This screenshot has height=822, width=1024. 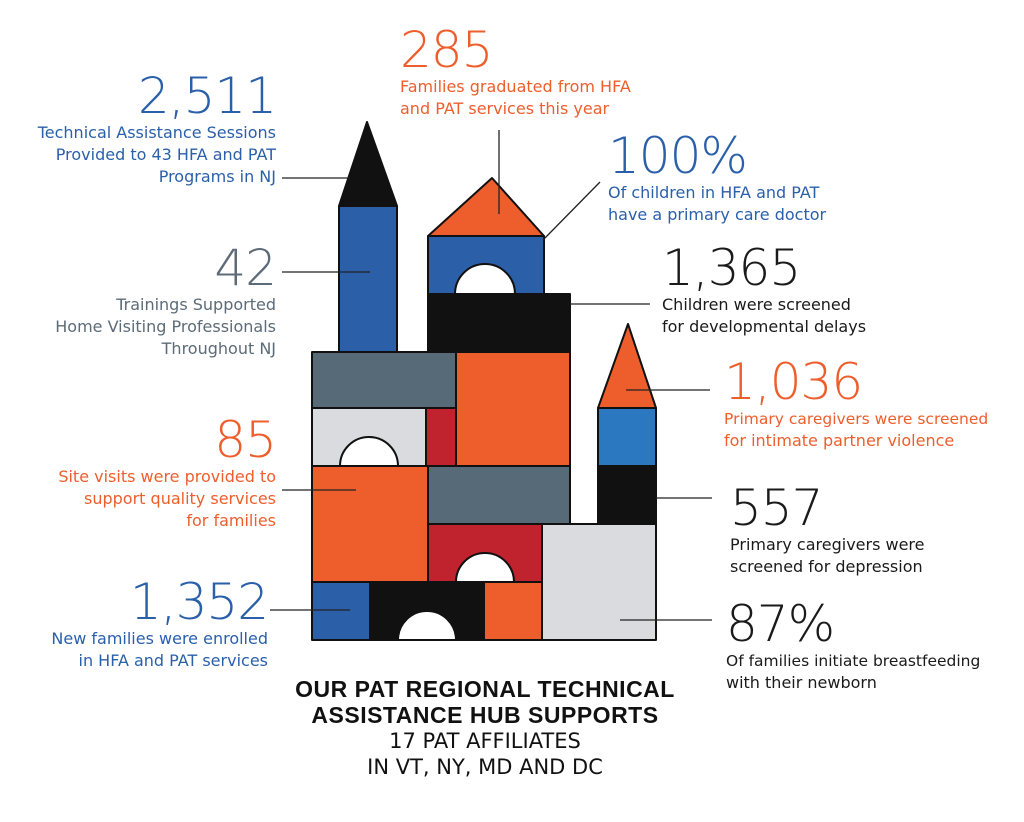 I want to click on stat-desc-line: Of families initiate breastfeeding, so click(x=853, y=661).